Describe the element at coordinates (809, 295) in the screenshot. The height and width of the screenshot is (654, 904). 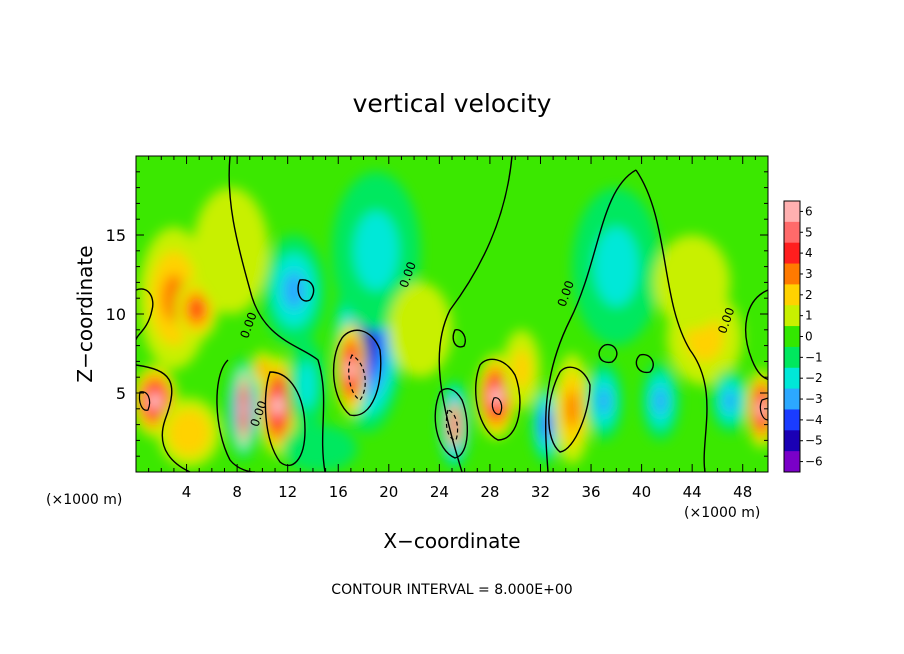
I see `colorbar-label: 2` at that location.